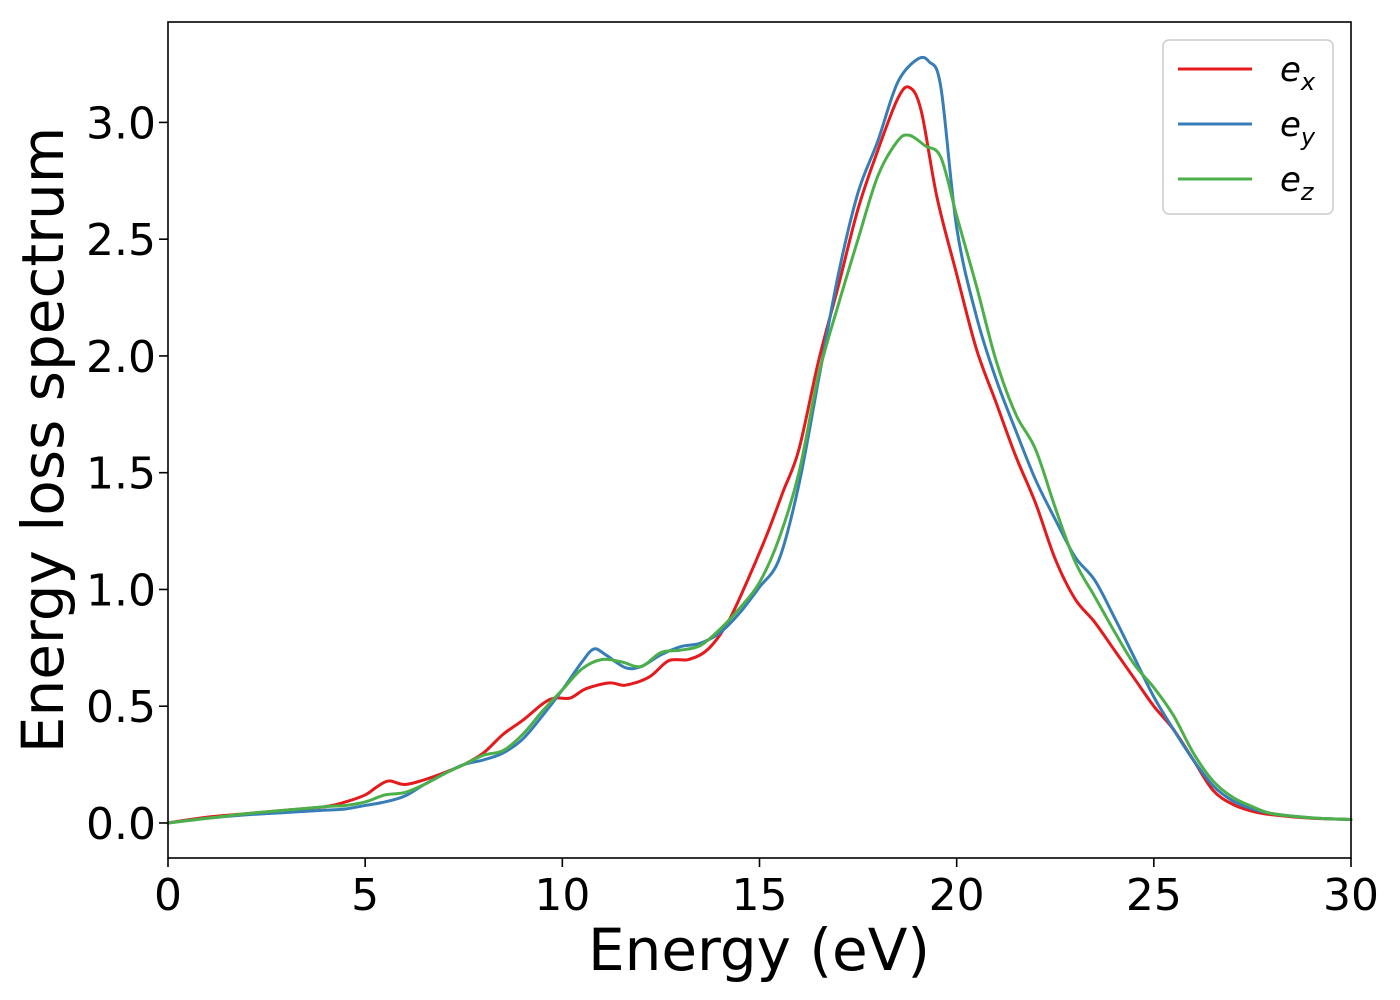 Image resolution: width=1400 pixels, height=1000 pixels. What do you see at coordinates (1307, 192) in the screenshot?
I see `legend-label-subscript: z` at bounding box center [1307, 192].